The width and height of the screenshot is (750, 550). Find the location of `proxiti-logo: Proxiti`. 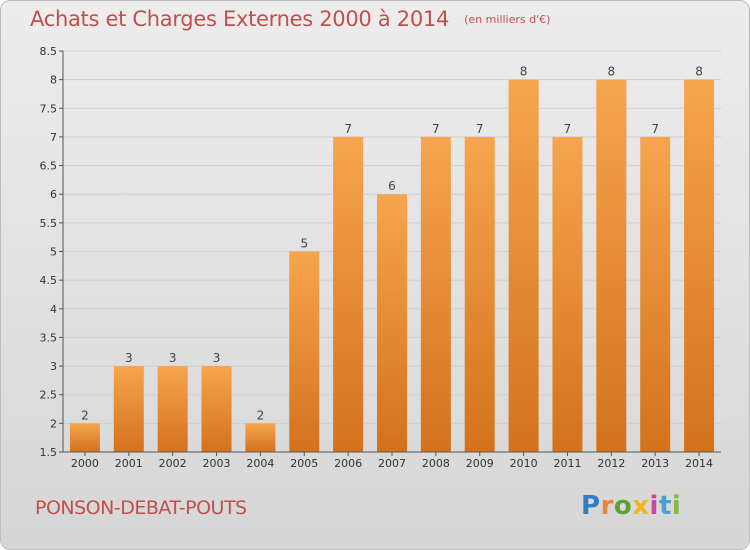

proxiti-logo: Proxiti is located at coordinates (631, 506).